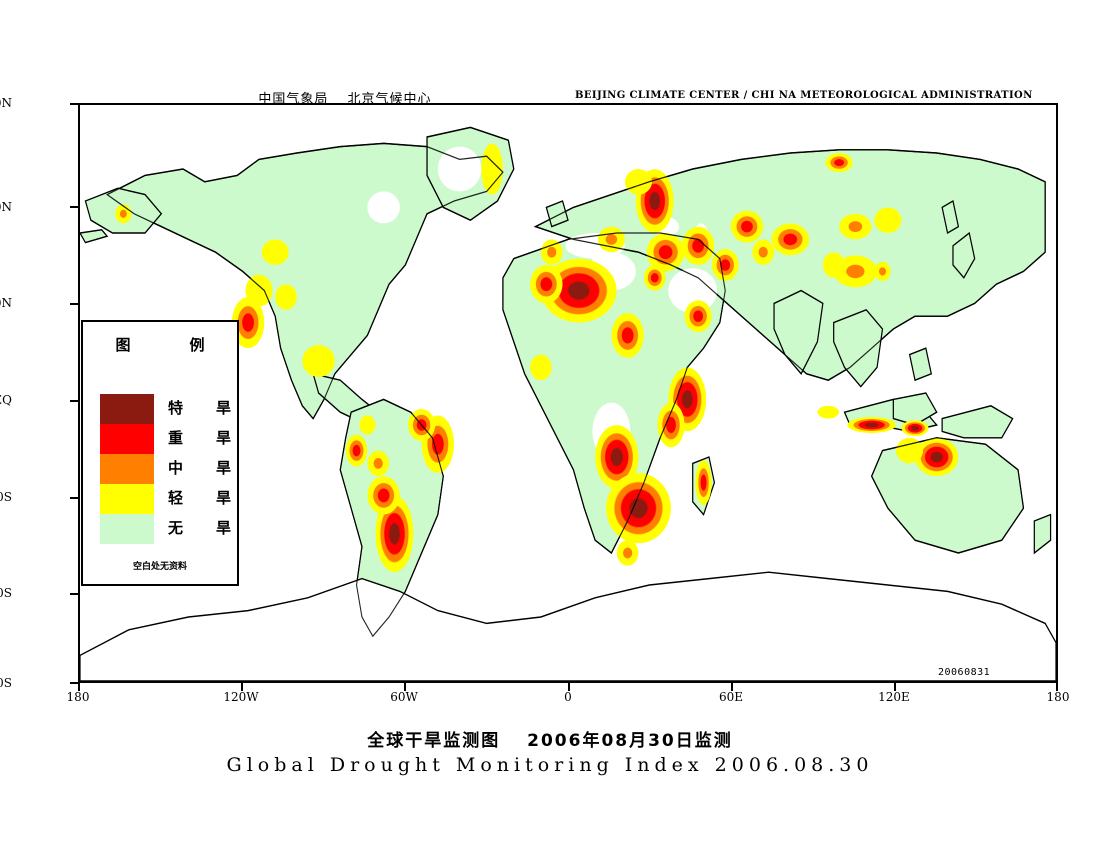 This screenshot has height=850, width=1100. What do you see at coordinates (6, 303) in the screenshot?
I see `y-axis-label-30N: 30N` at bounding box center [6, 303].